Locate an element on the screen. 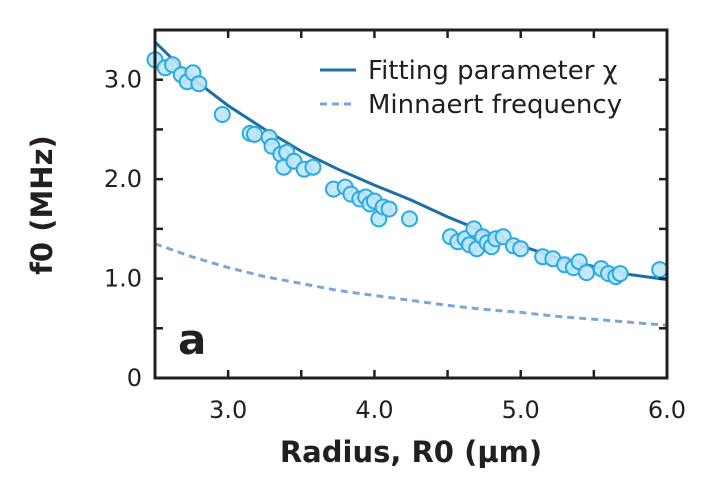 The height and width of the screenshot is (495, 706). legend: Fitting parameter χ Minnaert frequency is located at coordinates (471, 88).